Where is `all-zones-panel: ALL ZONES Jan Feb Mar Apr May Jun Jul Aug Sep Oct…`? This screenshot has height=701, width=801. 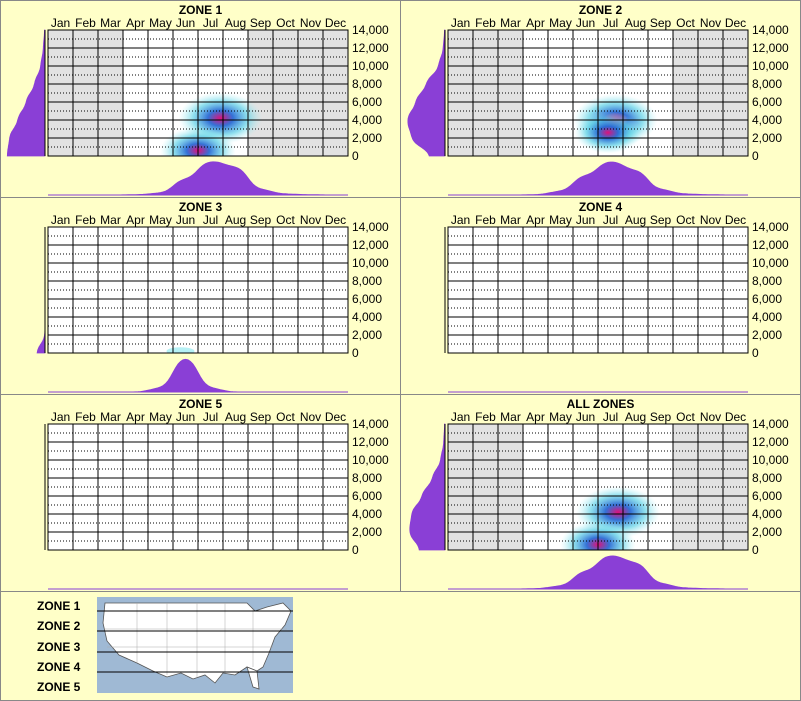 all-zones-panel: ALL ZONES Jan Feb Mar Apr May Jun Jul Aug Sep Oct… is located at coordinates (600, 493).